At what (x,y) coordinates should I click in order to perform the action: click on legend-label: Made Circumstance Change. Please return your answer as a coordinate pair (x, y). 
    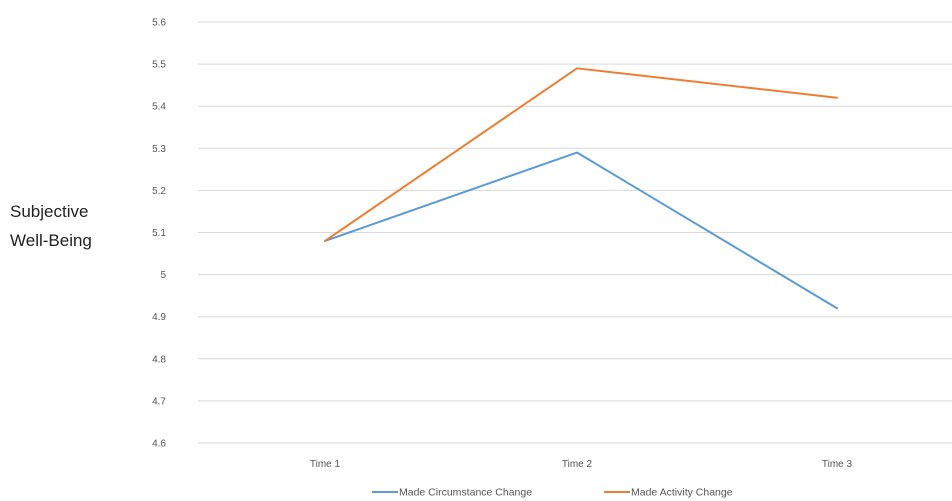
    Looking at the image, I should click on (465, 493).